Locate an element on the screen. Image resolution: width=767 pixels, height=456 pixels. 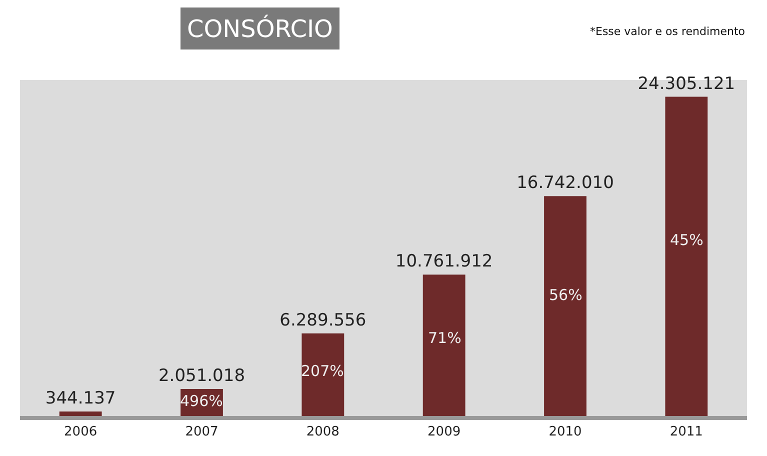
x-tick-label: 2010 is located at coordinates (565, 432).